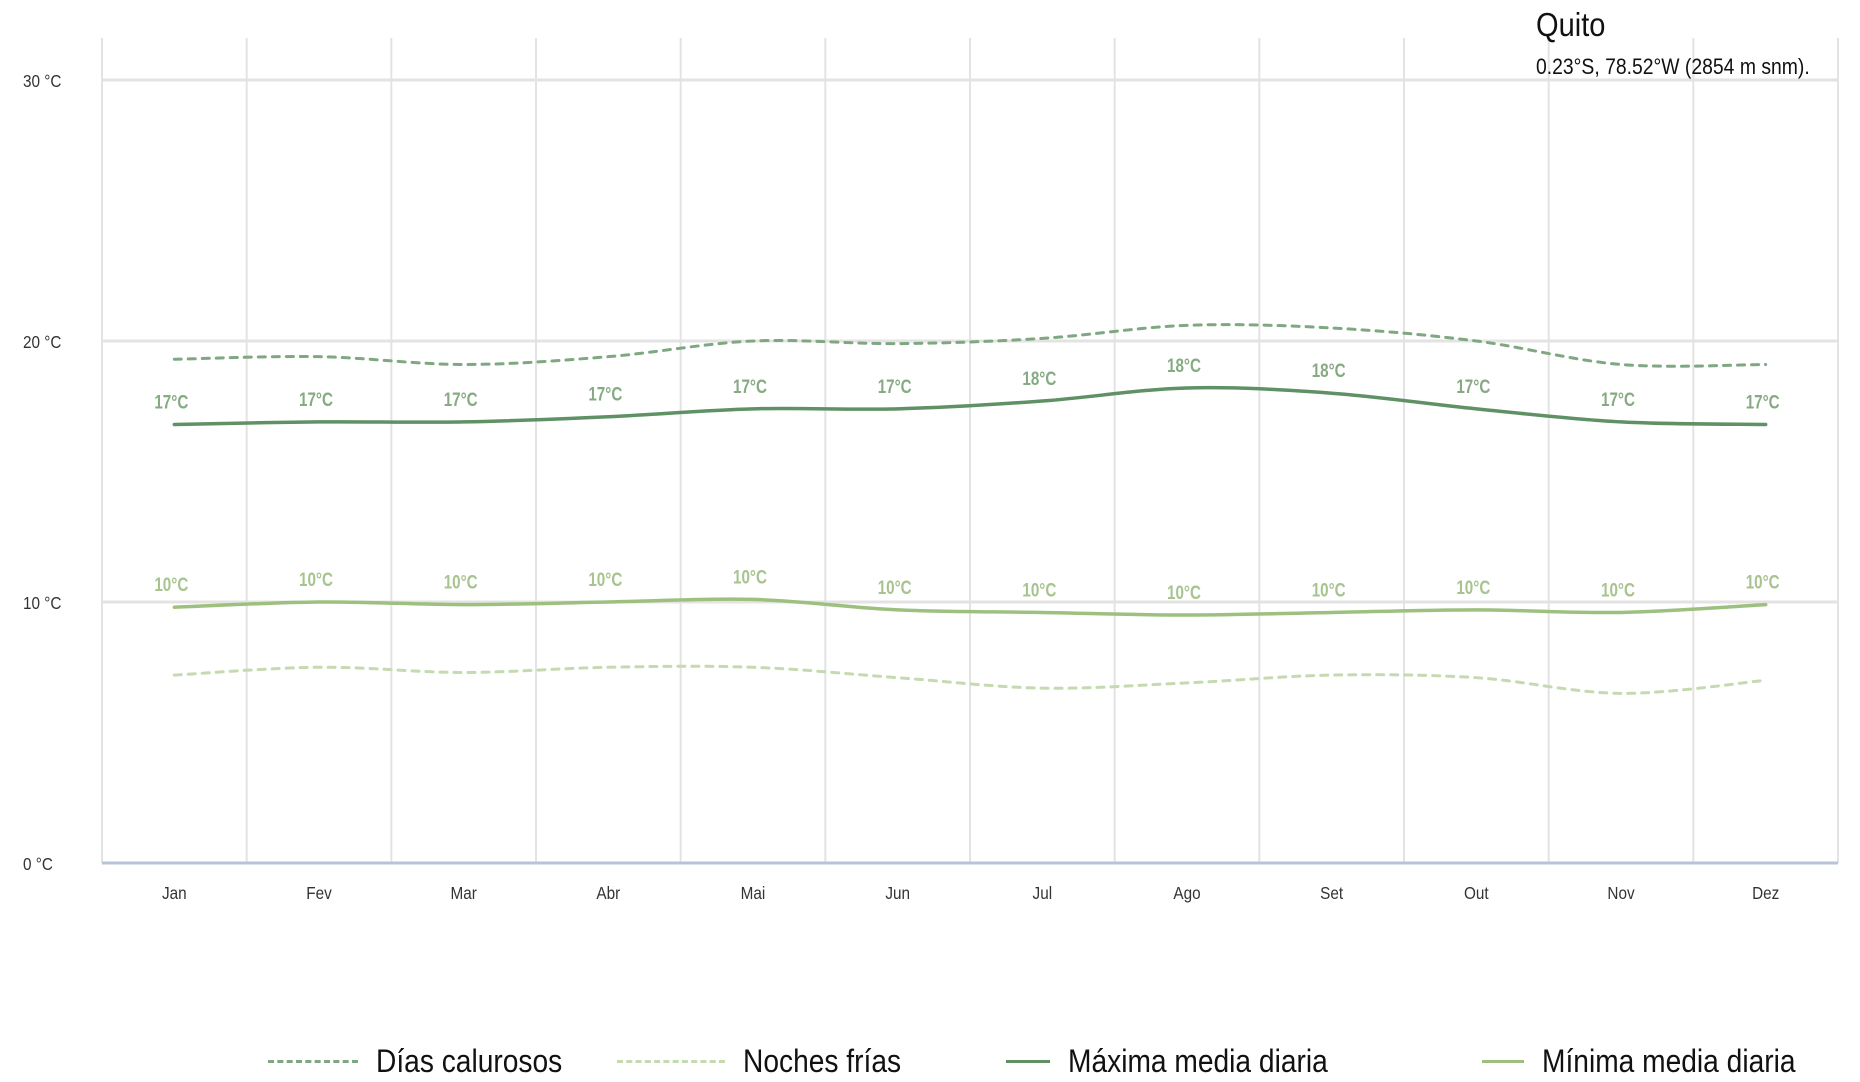 This screenshot has width=1860, height=1082. What do you see at coordinates (753, 893) in the screenshot?
I see `x-tick-label: Mai` at bounding box center [753, 893].